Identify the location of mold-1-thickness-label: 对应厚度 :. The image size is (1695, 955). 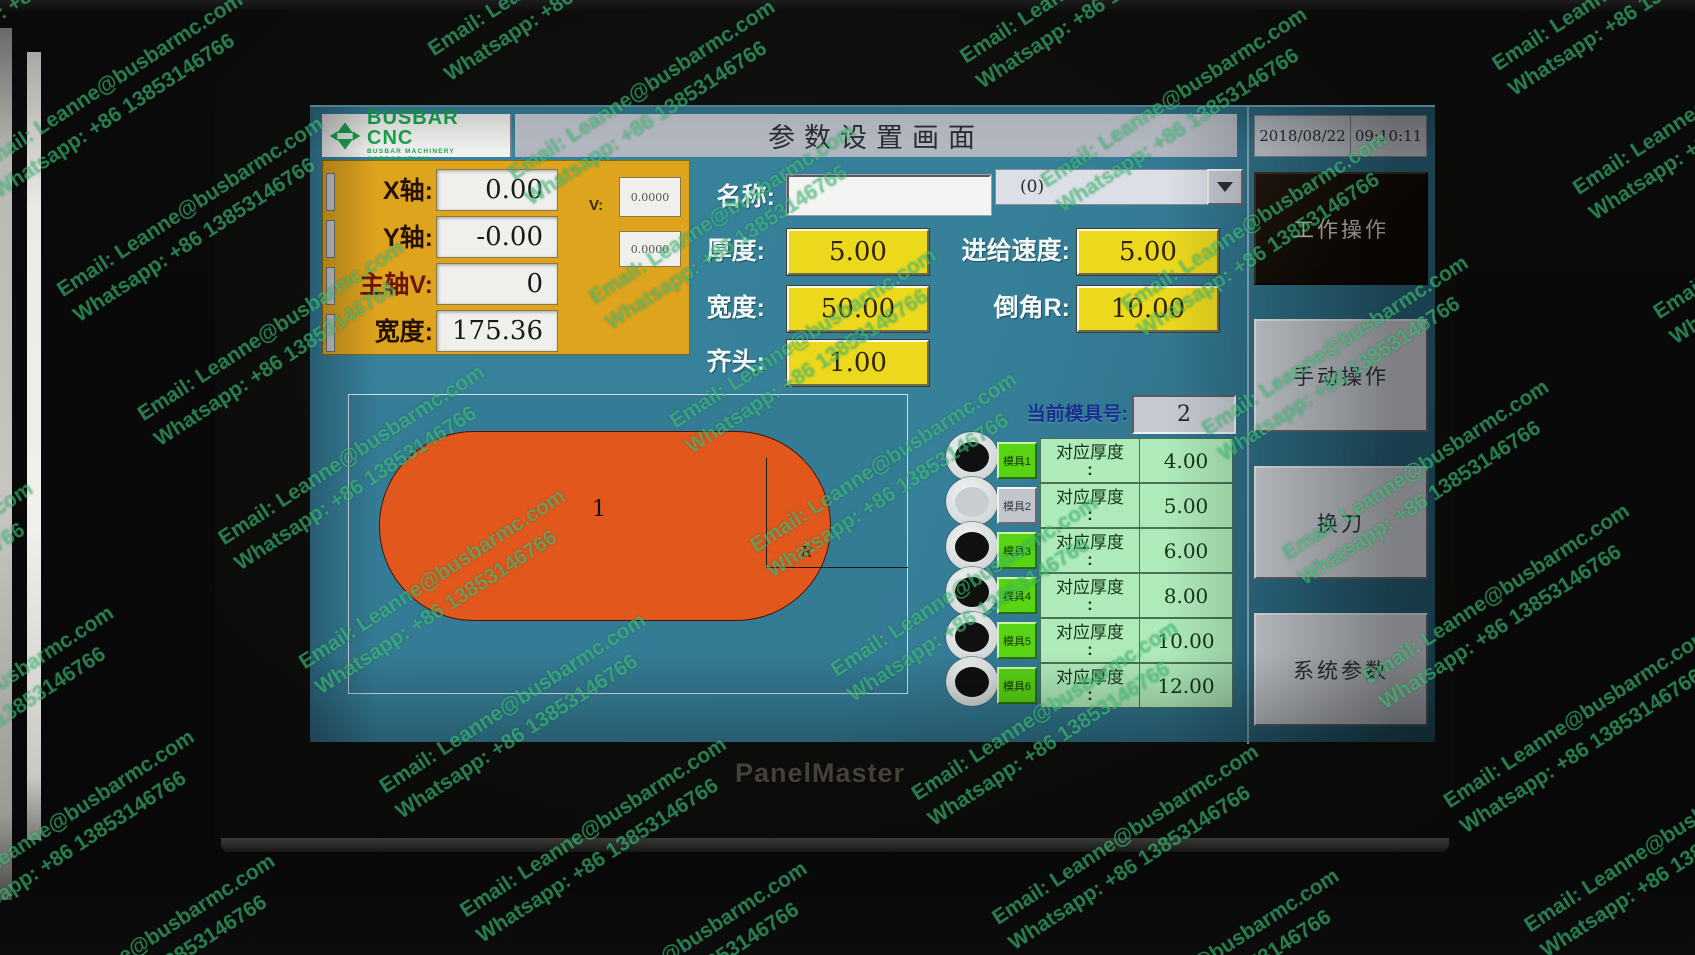
(1090, 460).